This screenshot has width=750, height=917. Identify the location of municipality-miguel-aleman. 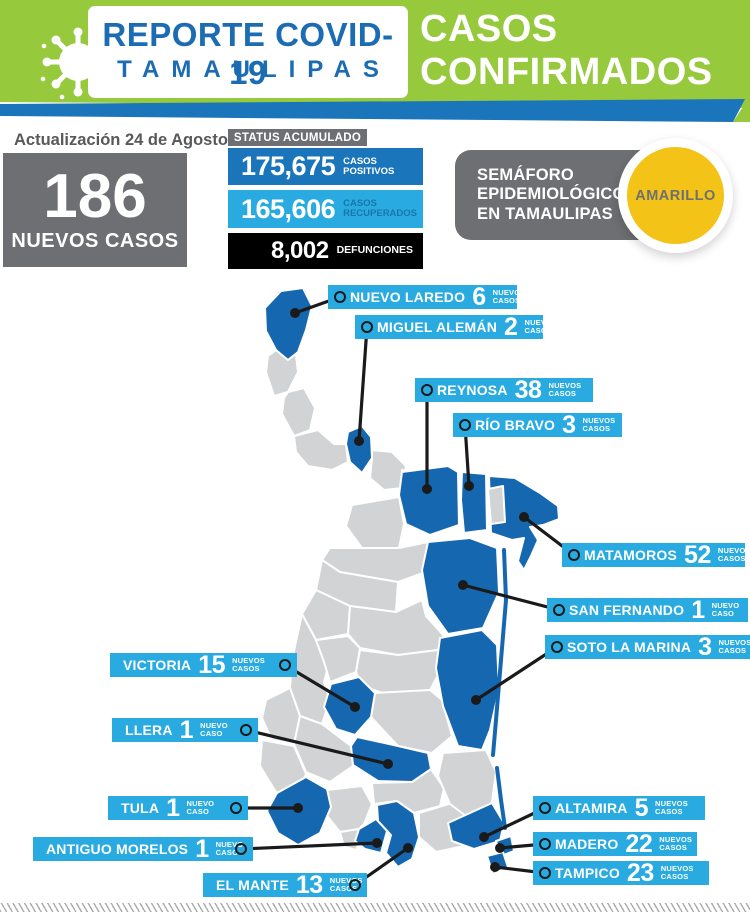
(359, 449).